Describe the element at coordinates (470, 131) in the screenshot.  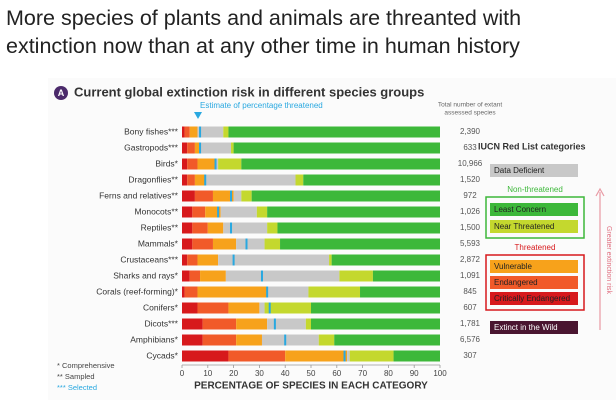
I see `total-label: 2,390` at that location.